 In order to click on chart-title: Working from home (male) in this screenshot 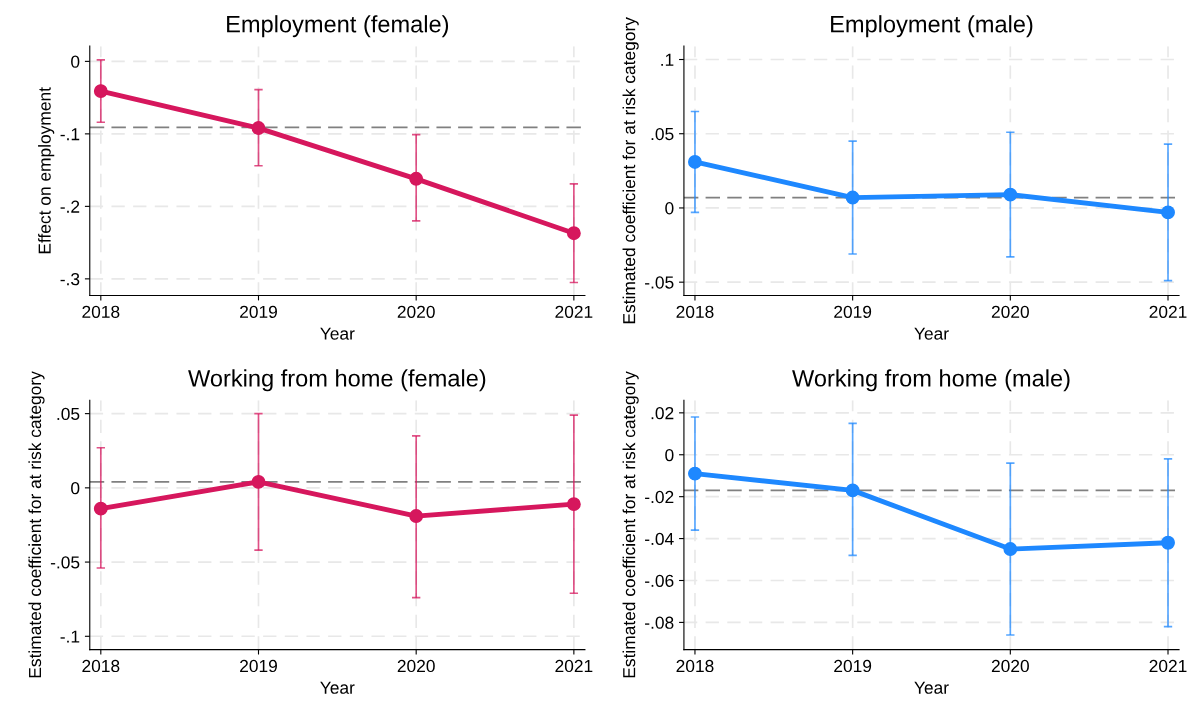, I will do `click(931, 380)`.